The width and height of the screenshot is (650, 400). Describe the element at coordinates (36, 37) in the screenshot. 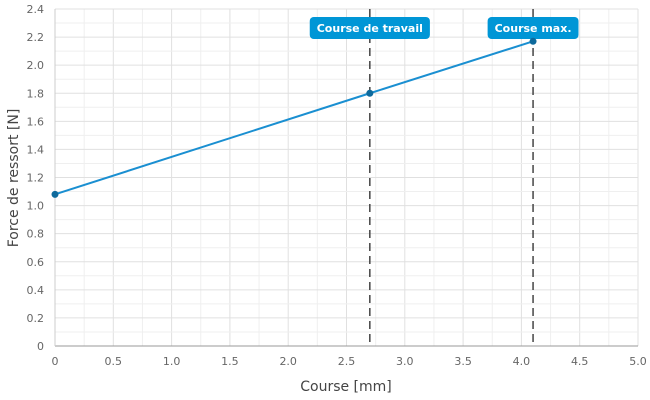

I see `y-tick-label: 2.2` at that location.